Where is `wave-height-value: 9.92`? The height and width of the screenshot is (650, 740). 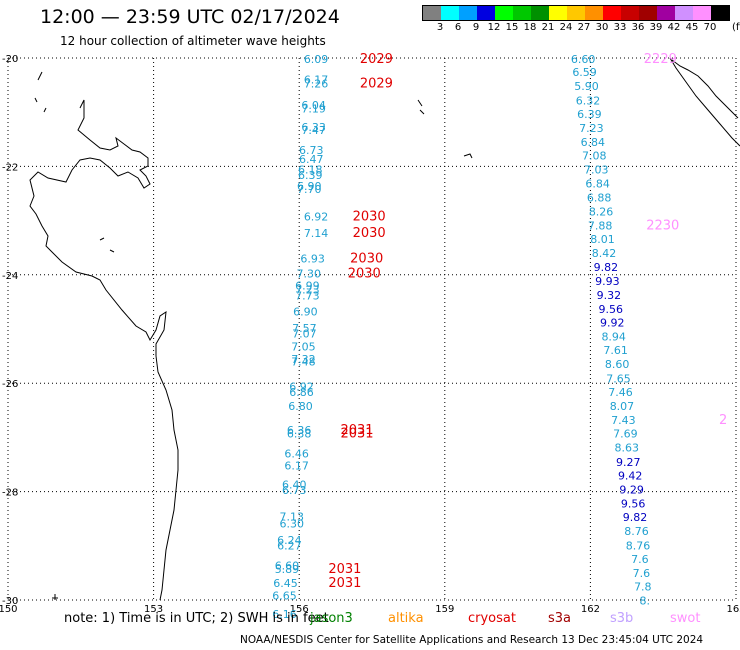 wave-height-value: 9.92 is located at coordinates (612, 322).